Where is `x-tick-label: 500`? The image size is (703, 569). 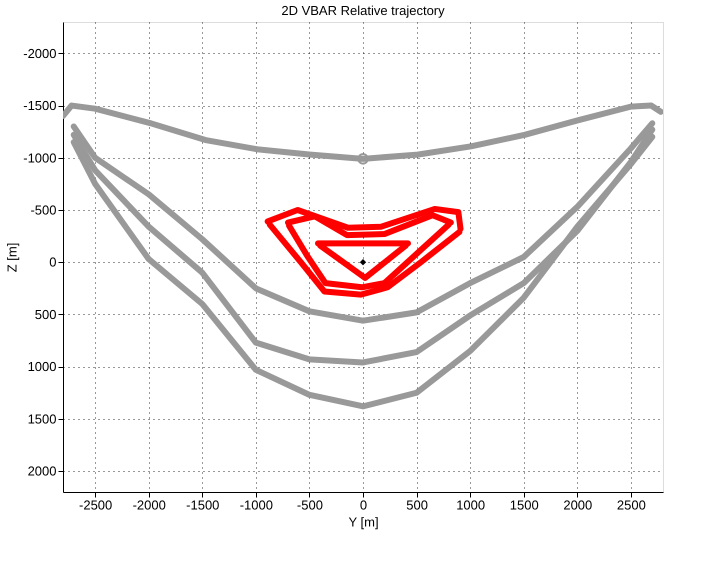
x-tick-label: 500 is located at coordinates (417, 505).